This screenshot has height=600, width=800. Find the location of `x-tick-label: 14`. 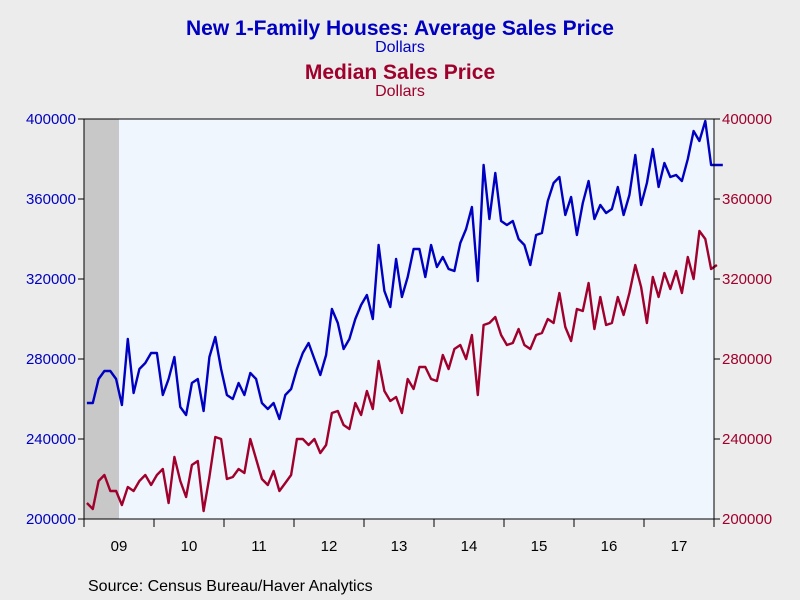

x-tick-label: 14 is located at coordinates (469, 546).